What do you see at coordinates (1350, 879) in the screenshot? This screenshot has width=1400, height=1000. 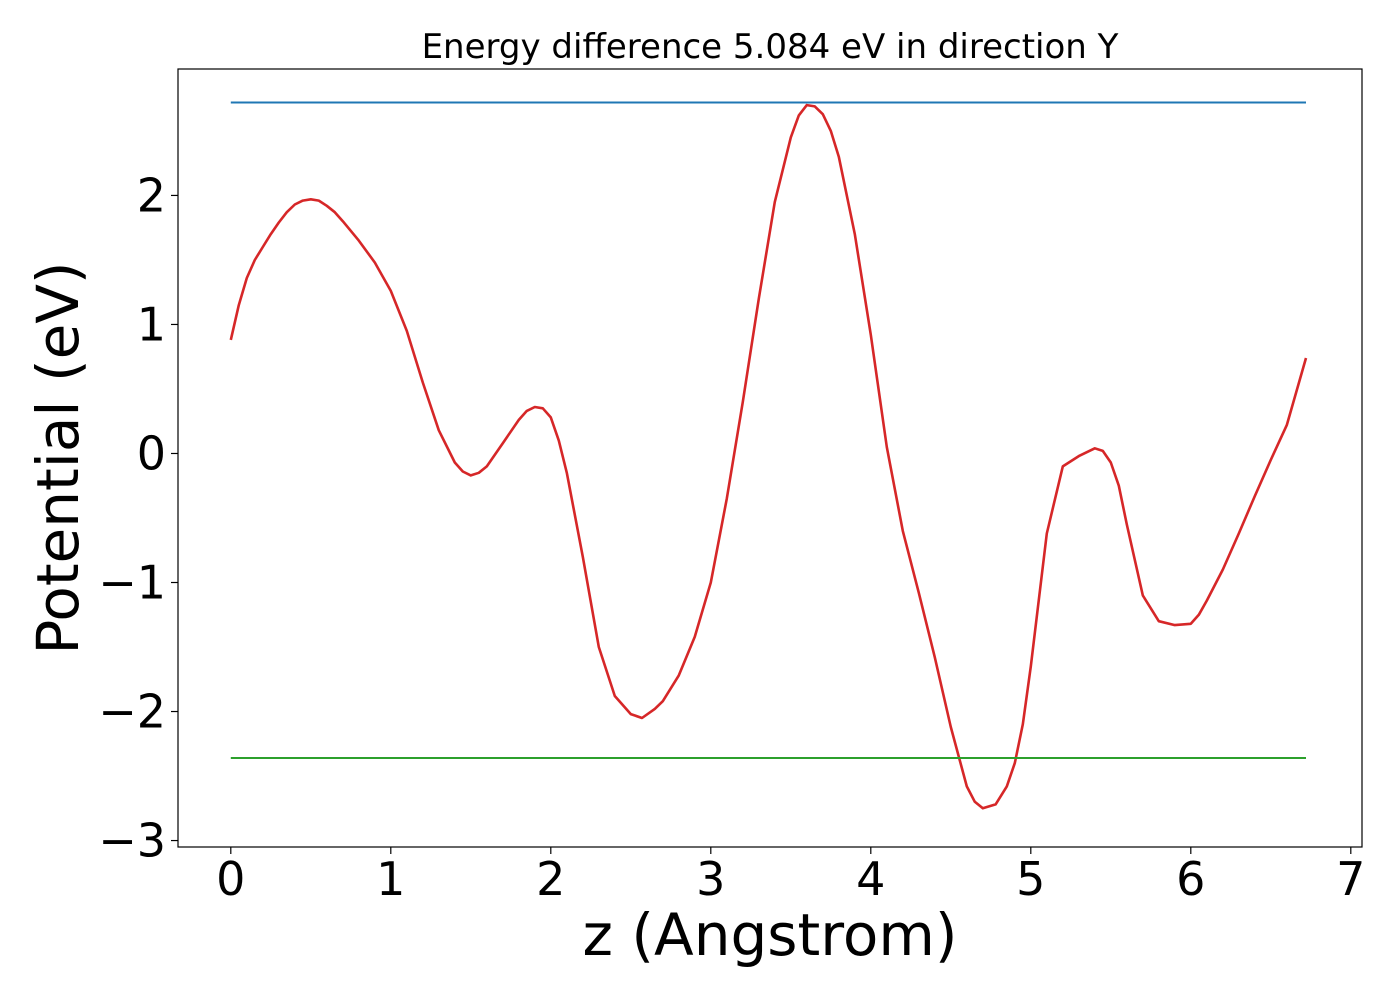 I see `x-tick-label: 7` at bounding box center [1350, 879].